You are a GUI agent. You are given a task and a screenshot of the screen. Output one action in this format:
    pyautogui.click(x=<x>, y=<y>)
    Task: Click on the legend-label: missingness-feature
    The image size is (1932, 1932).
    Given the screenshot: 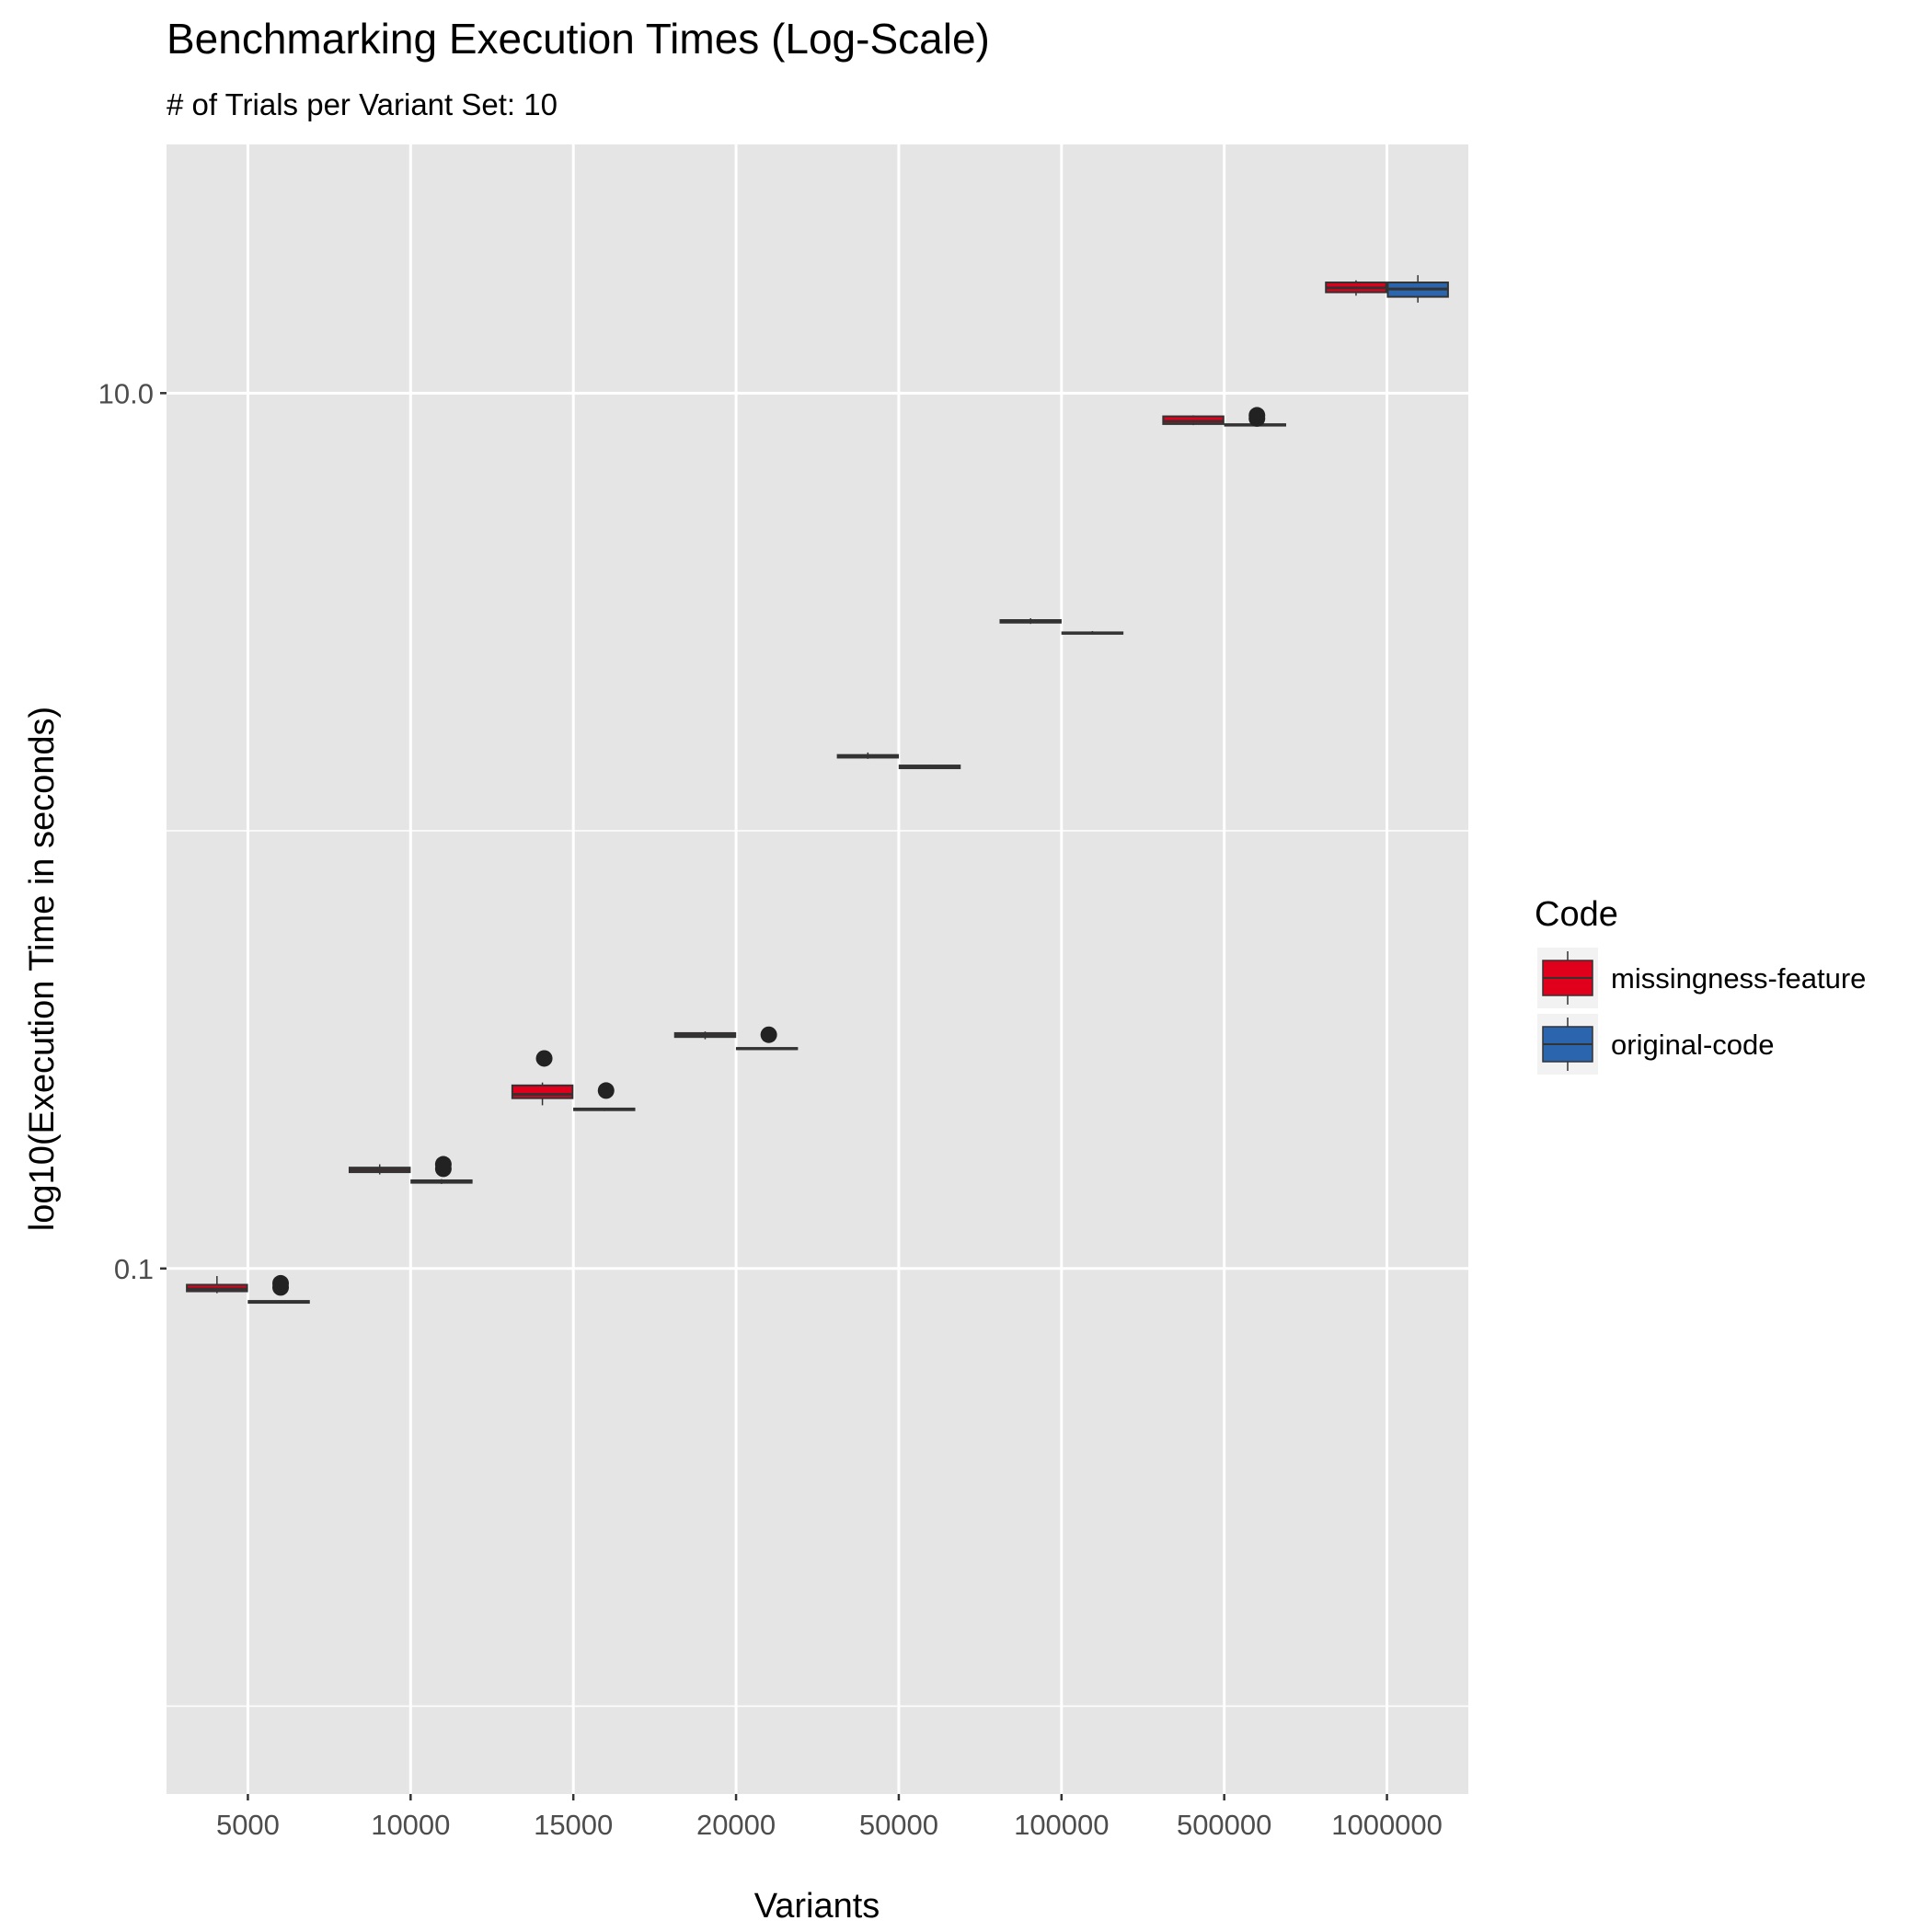 What is the action you would take?
    pyautogui.click(x=1738, y=978)
    